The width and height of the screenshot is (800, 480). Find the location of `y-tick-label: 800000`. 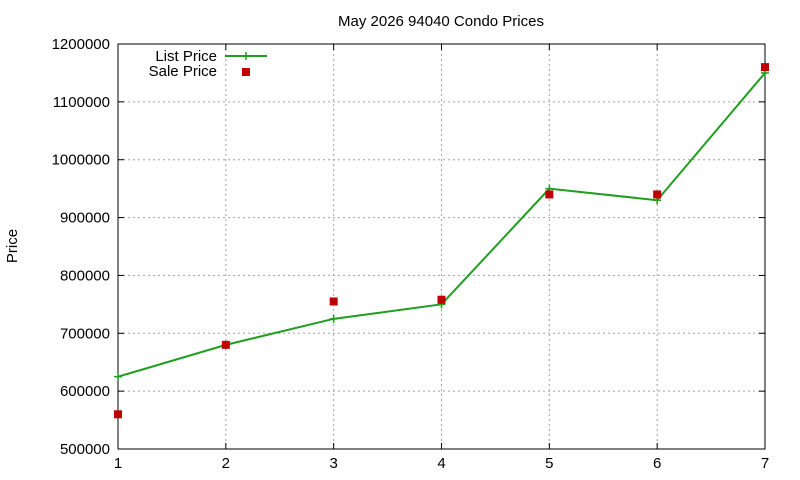

y-tick-label: 800000 is located at coordinates (85, 275).